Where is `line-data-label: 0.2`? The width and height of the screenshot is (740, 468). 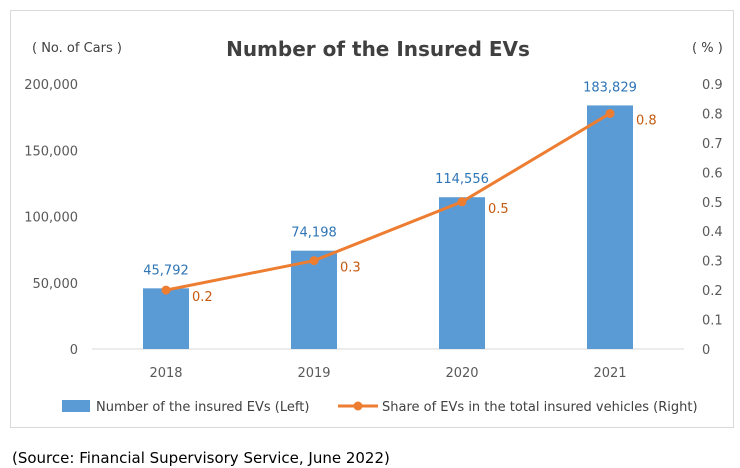 line-data-label: 0.2 is located at coordinates (202, 297).